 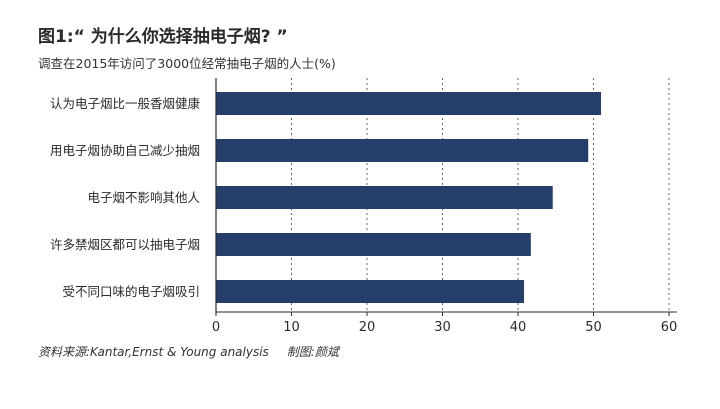 What do you see at coordinates (518, 327) in the screenshot?
I see `x-tick-label: 40` at bounding box center [518, 327].